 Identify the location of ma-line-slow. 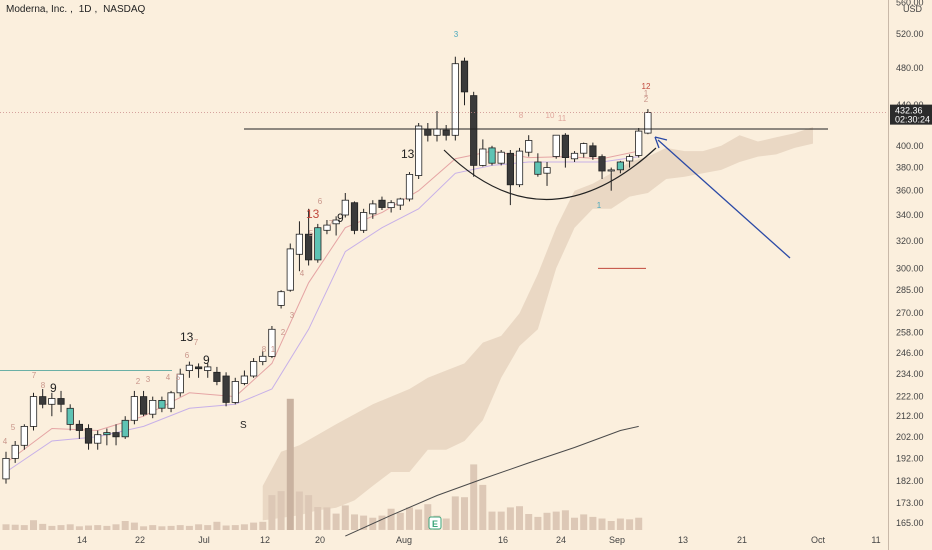
(492, 481).